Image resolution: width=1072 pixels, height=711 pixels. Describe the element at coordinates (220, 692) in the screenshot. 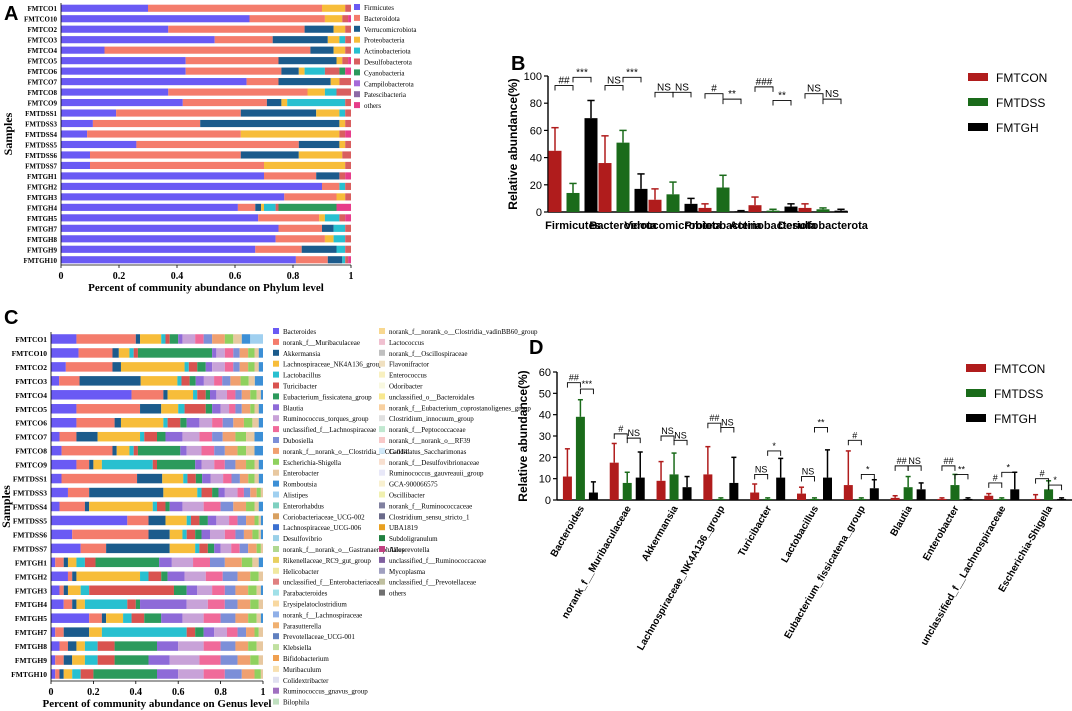

I see `genus-x-tick-label: 0.8` at that location.